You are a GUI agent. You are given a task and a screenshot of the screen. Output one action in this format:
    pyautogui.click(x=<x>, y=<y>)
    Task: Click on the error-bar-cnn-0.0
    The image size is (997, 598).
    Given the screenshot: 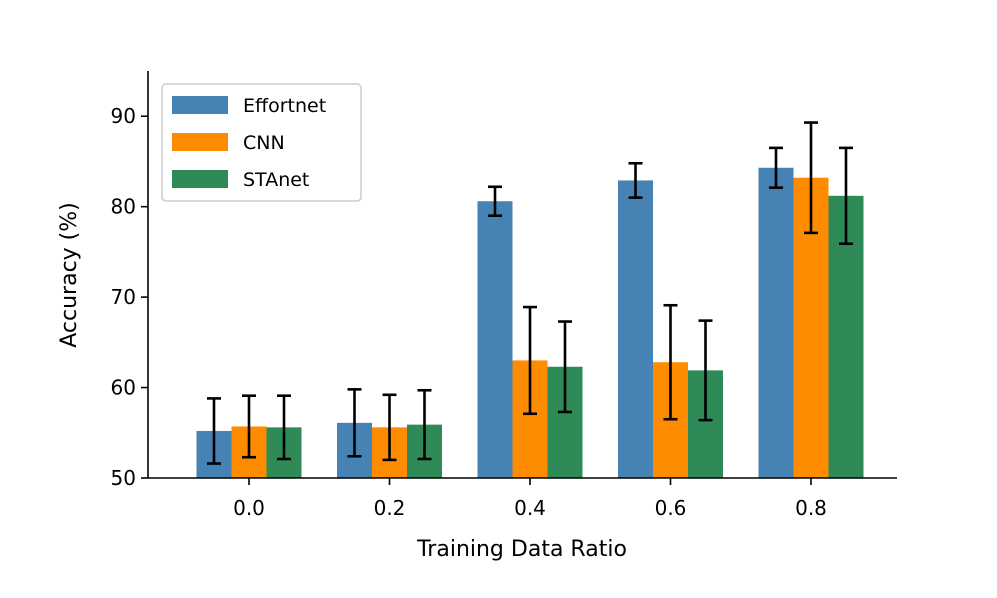 What is the action you would take?
    pyautogui.click(x=249, y=426)
    